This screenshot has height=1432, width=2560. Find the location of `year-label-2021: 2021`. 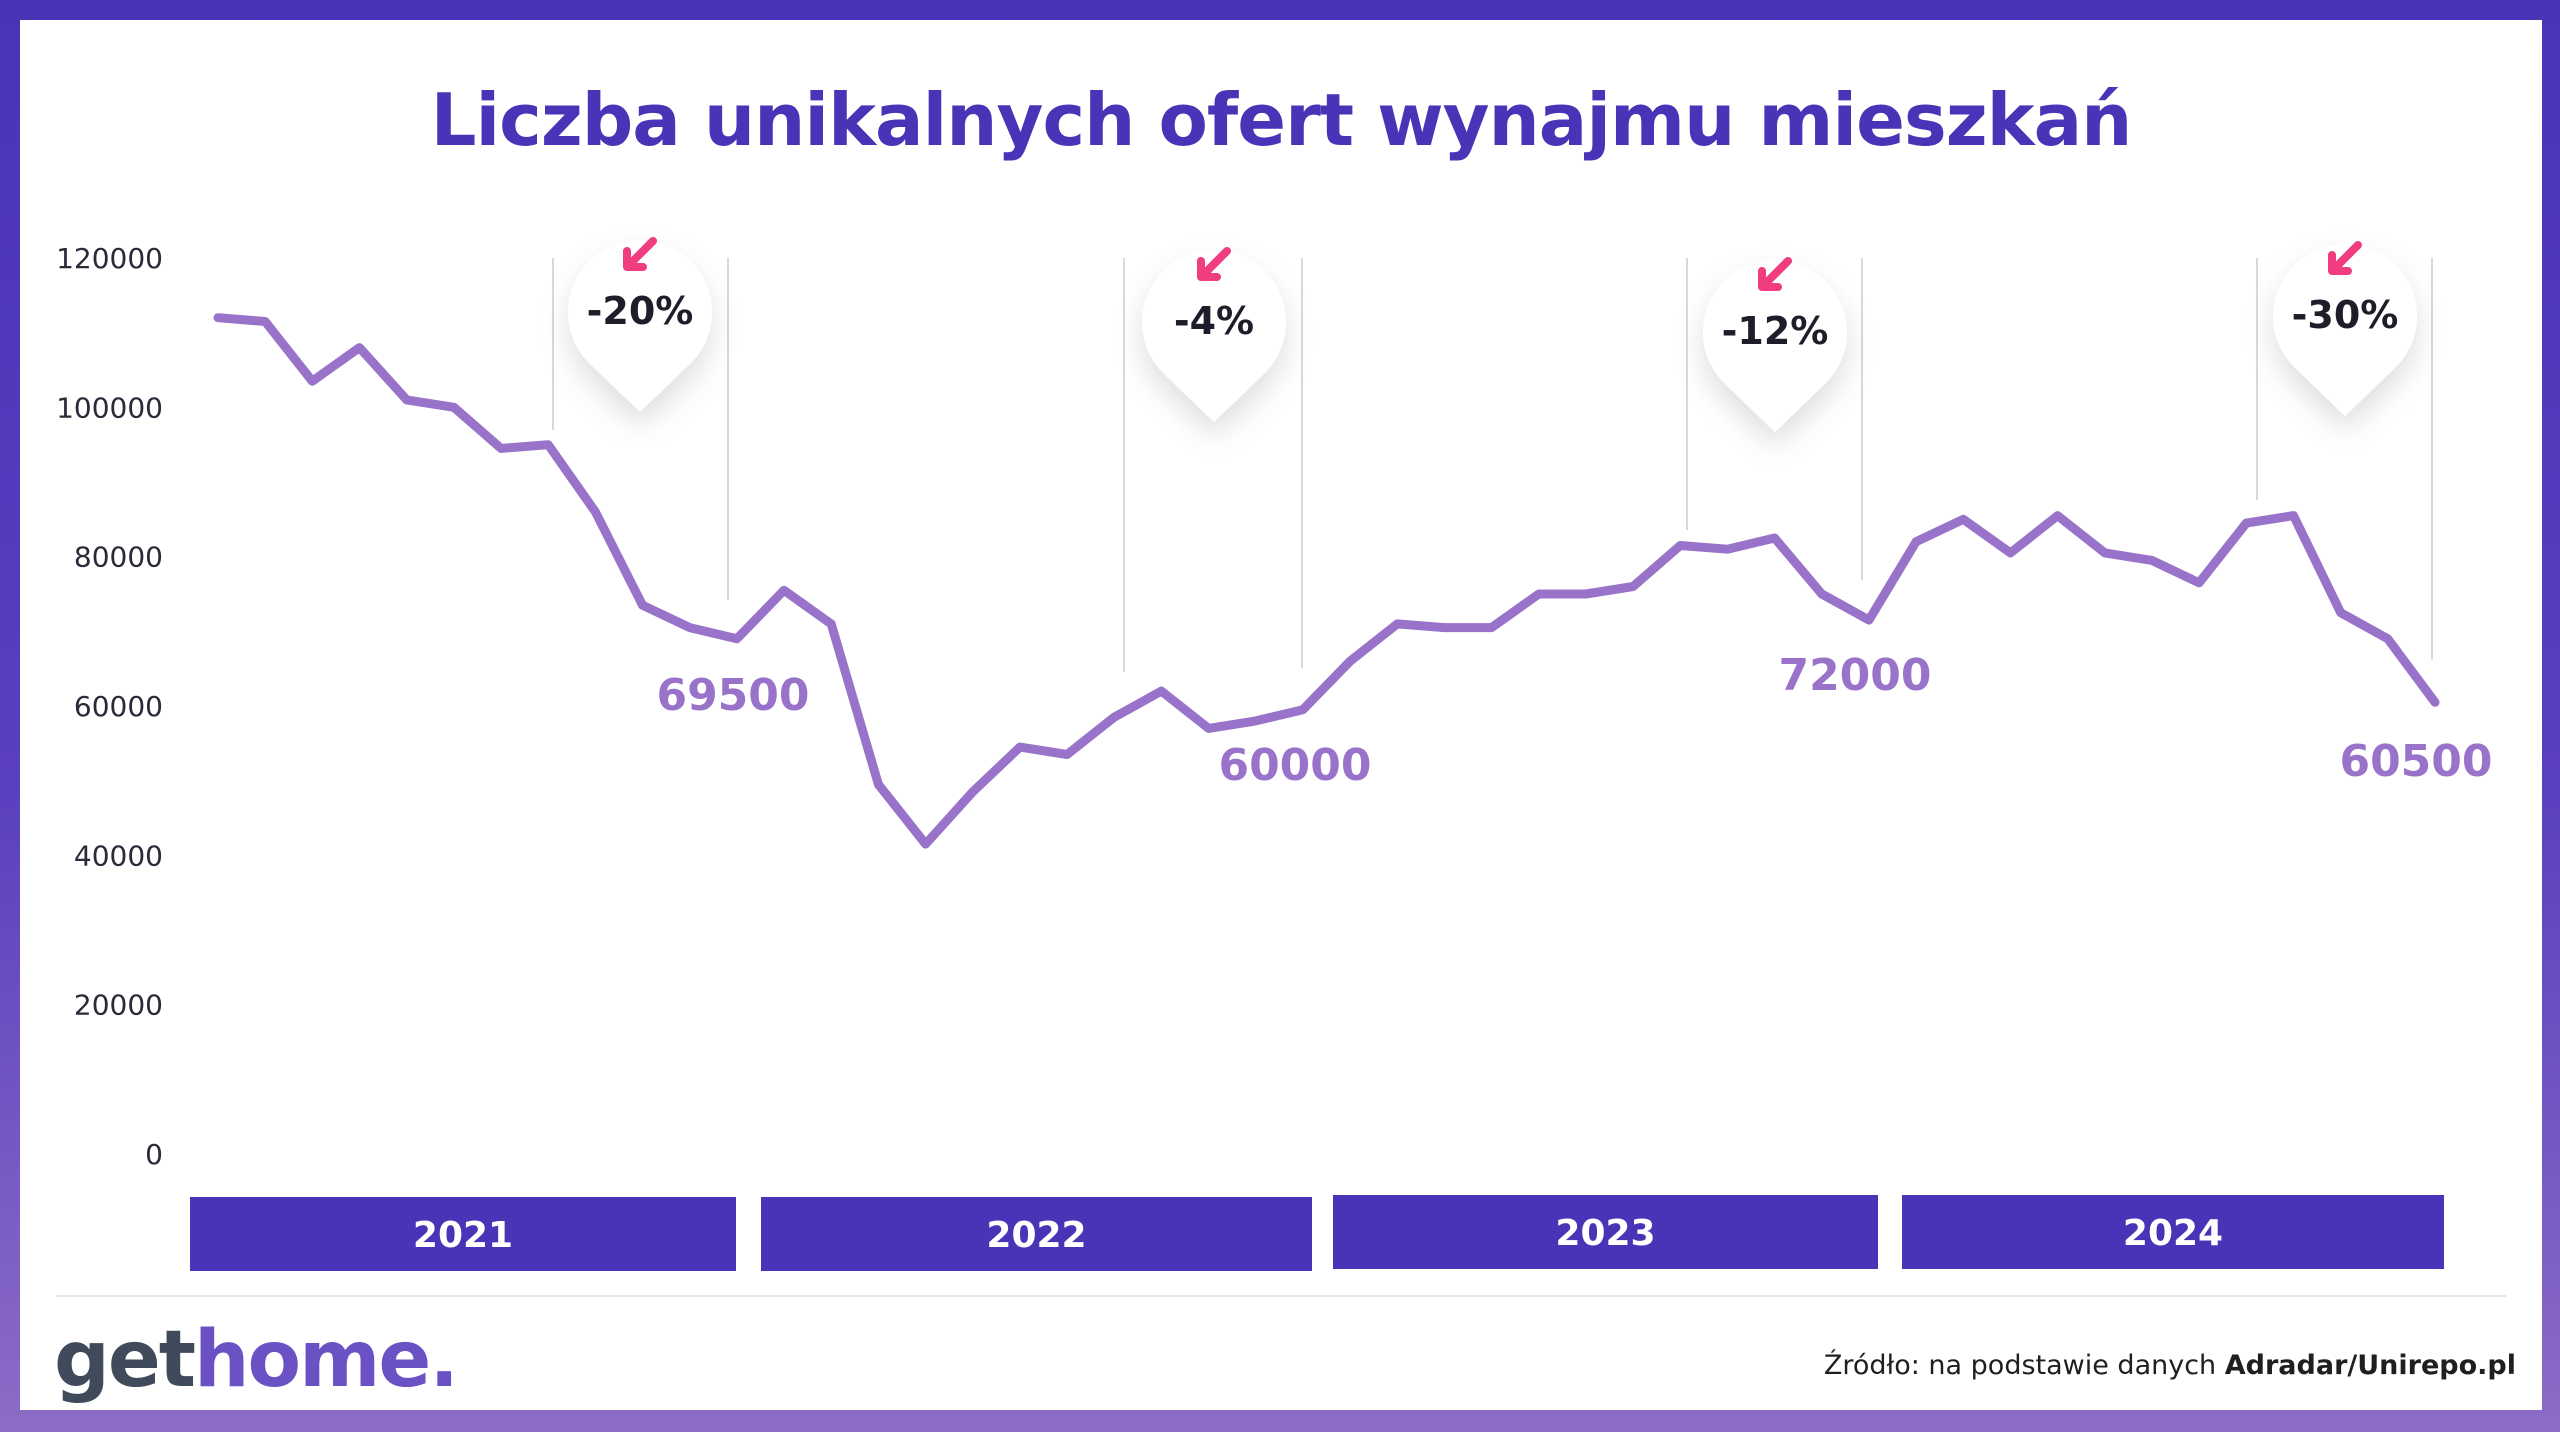

year-label-2021: 2021 is located at coordinates (463, 1235).